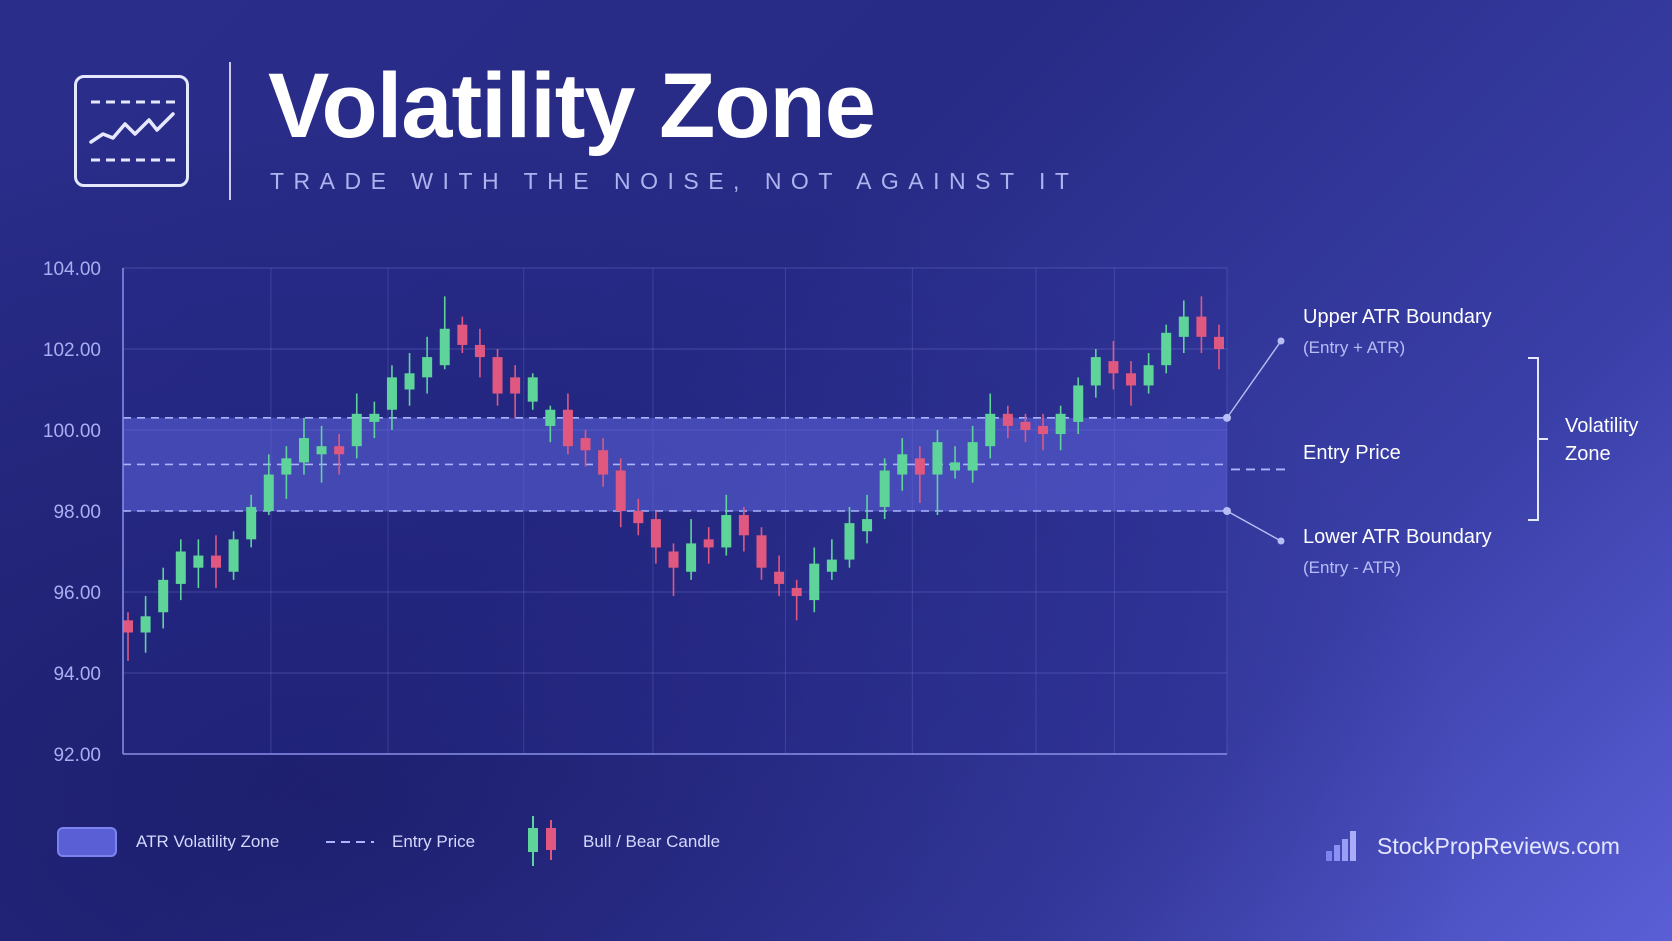 The height and width of the screenshot is (941, 1672). What do you see at coordinates (1354, 347) in the screenshot?
I see `upper-boundary-subtitle: (Entry + ATR)` at bounding box center [1354, 347].